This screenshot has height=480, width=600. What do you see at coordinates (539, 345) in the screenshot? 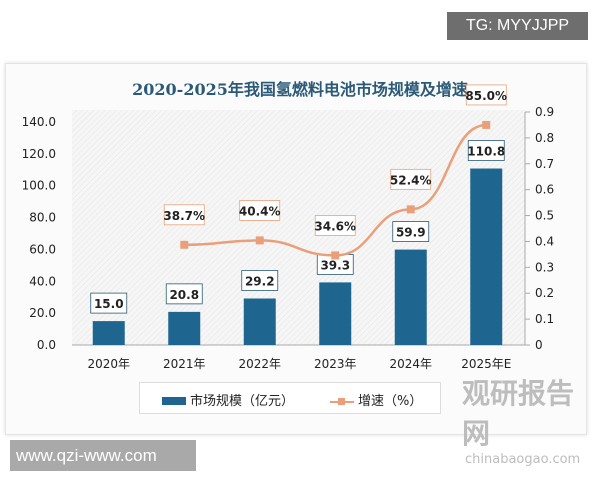
I see `right-tick-label: 0` at bounding box center [539, 345].